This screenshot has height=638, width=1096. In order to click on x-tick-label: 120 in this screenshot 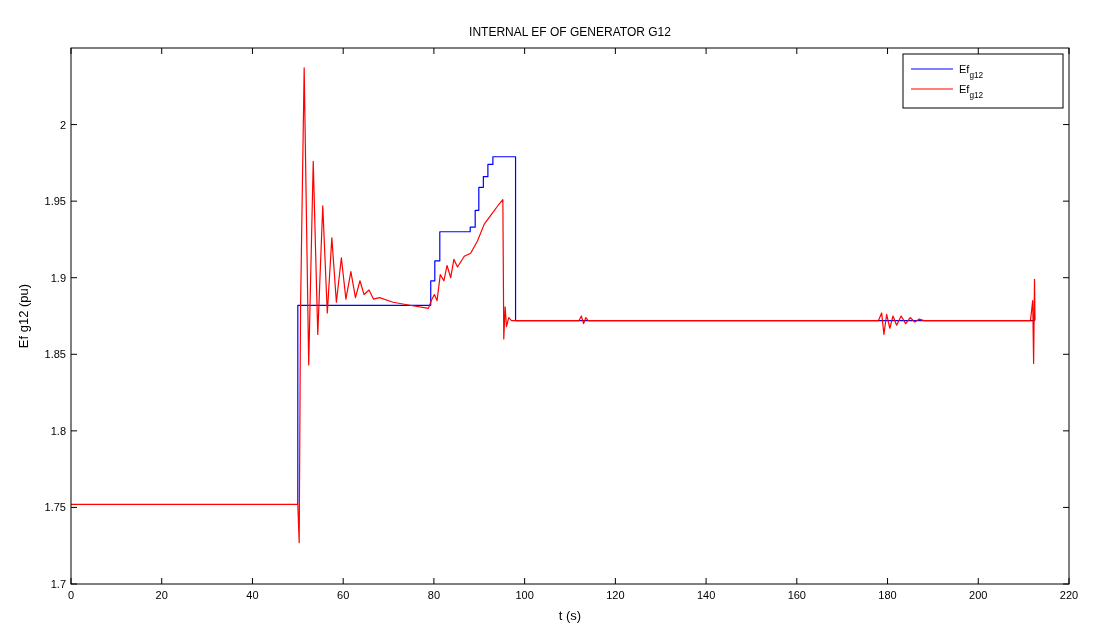, I will do `click(615, 595)`.